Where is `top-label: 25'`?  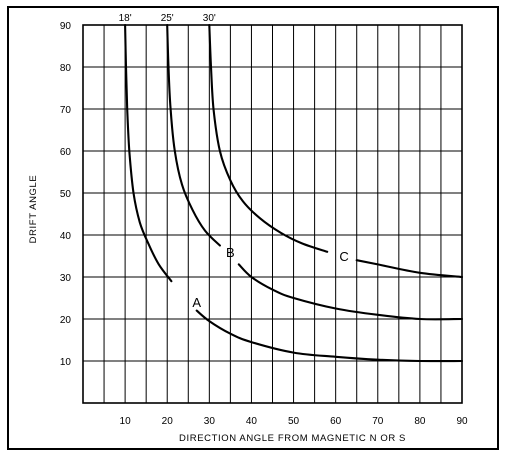
top-label: 25' is located at coordinates (167, 18).